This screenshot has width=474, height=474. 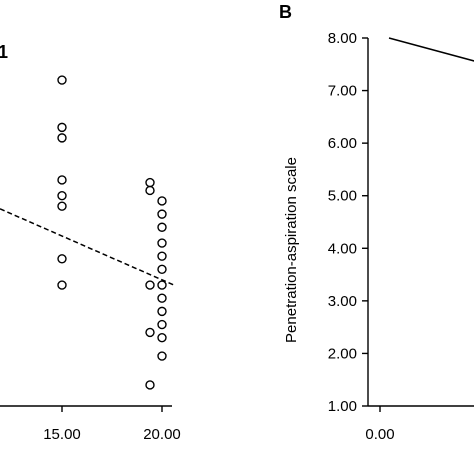 I want to click on panel-b-y-tick-label: 7.00, so click(x=342, y=91).